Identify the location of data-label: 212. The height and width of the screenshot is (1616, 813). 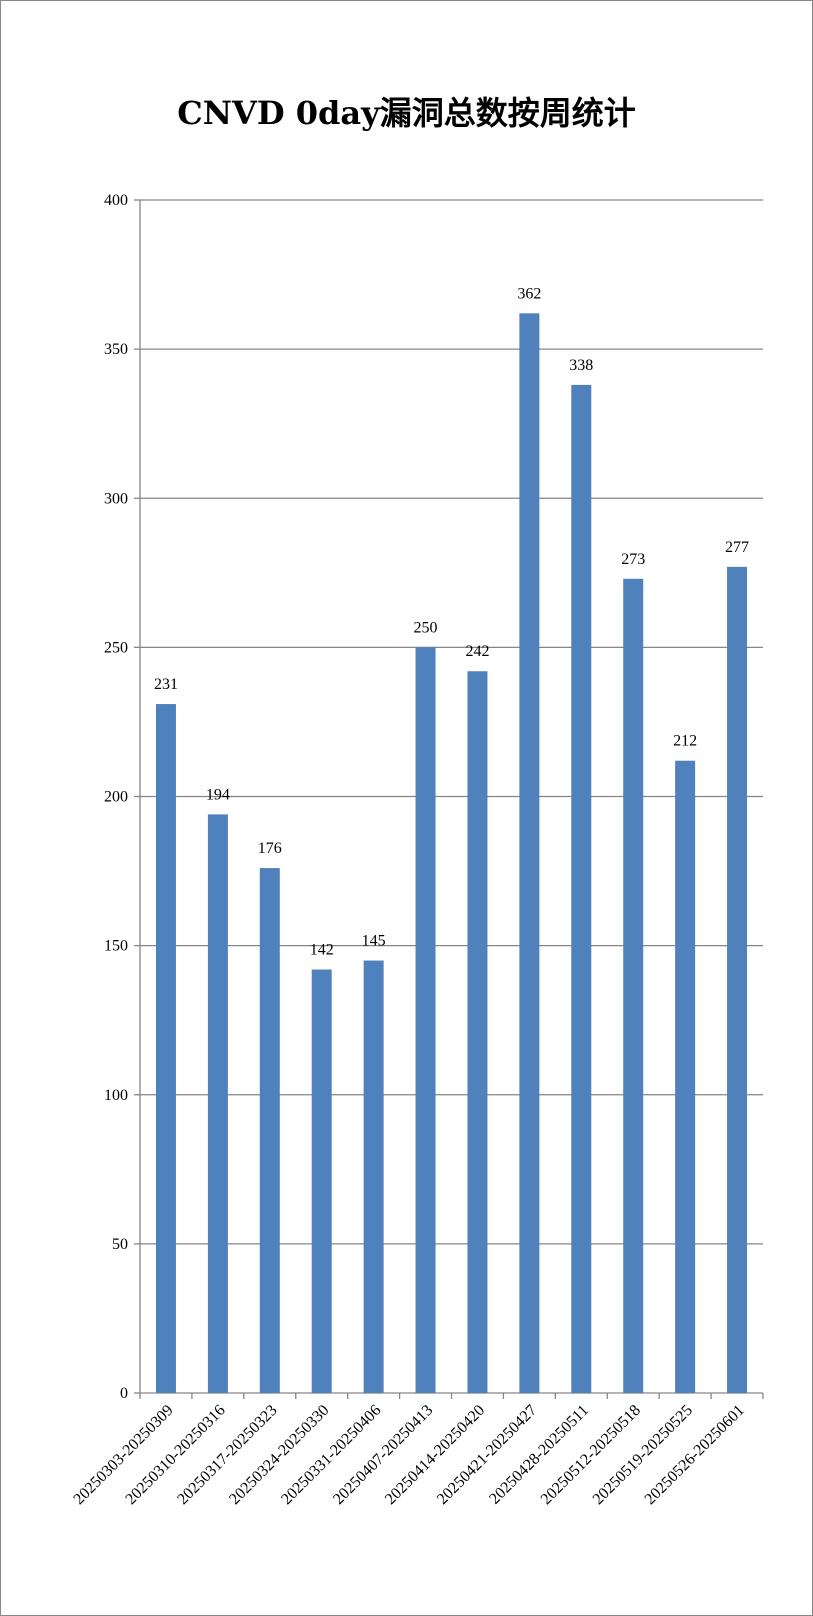
(685, 741).